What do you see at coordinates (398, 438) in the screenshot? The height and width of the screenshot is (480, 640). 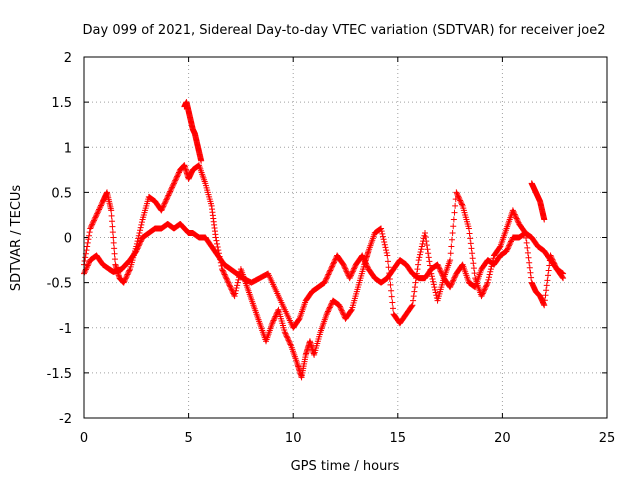 I see `x-tick-label: 15` at bounding box center [398, 438].